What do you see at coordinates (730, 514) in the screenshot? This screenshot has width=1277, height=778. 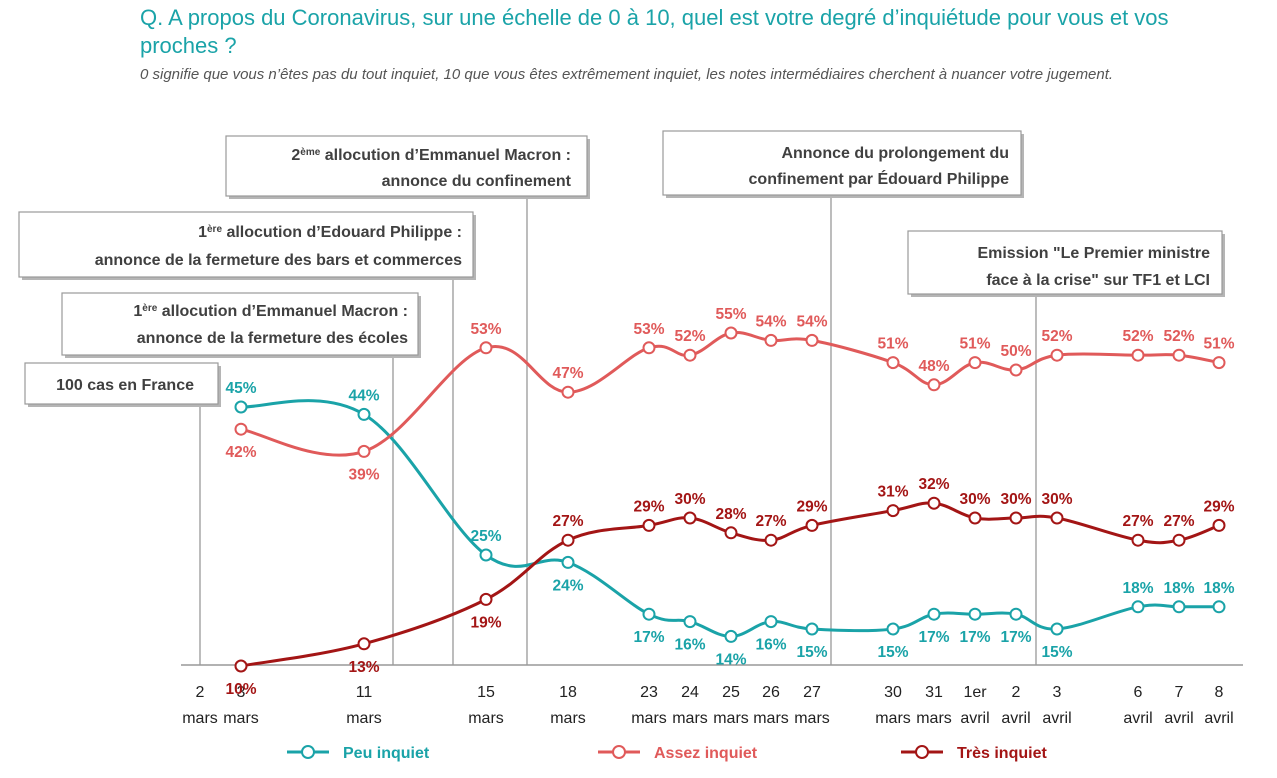 I see `data-label: 28%` at bounding box center [730, 514].